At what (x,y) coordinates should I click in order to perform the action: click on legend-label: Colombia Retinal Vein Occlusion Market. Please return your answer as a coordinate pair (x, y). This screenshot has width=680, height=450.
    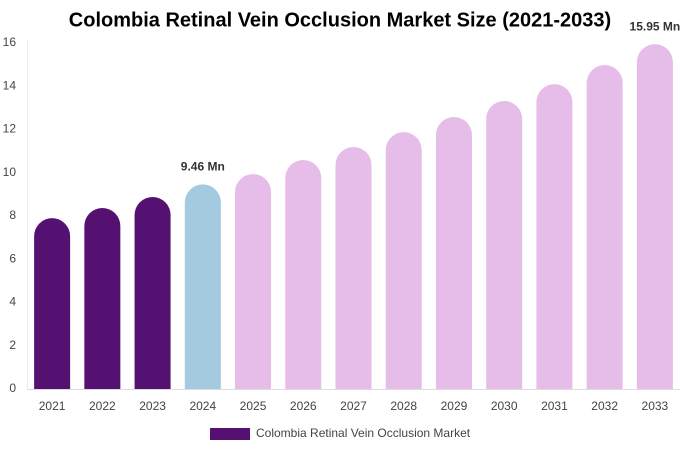
    Looking at the image, I should click on (363, 433).